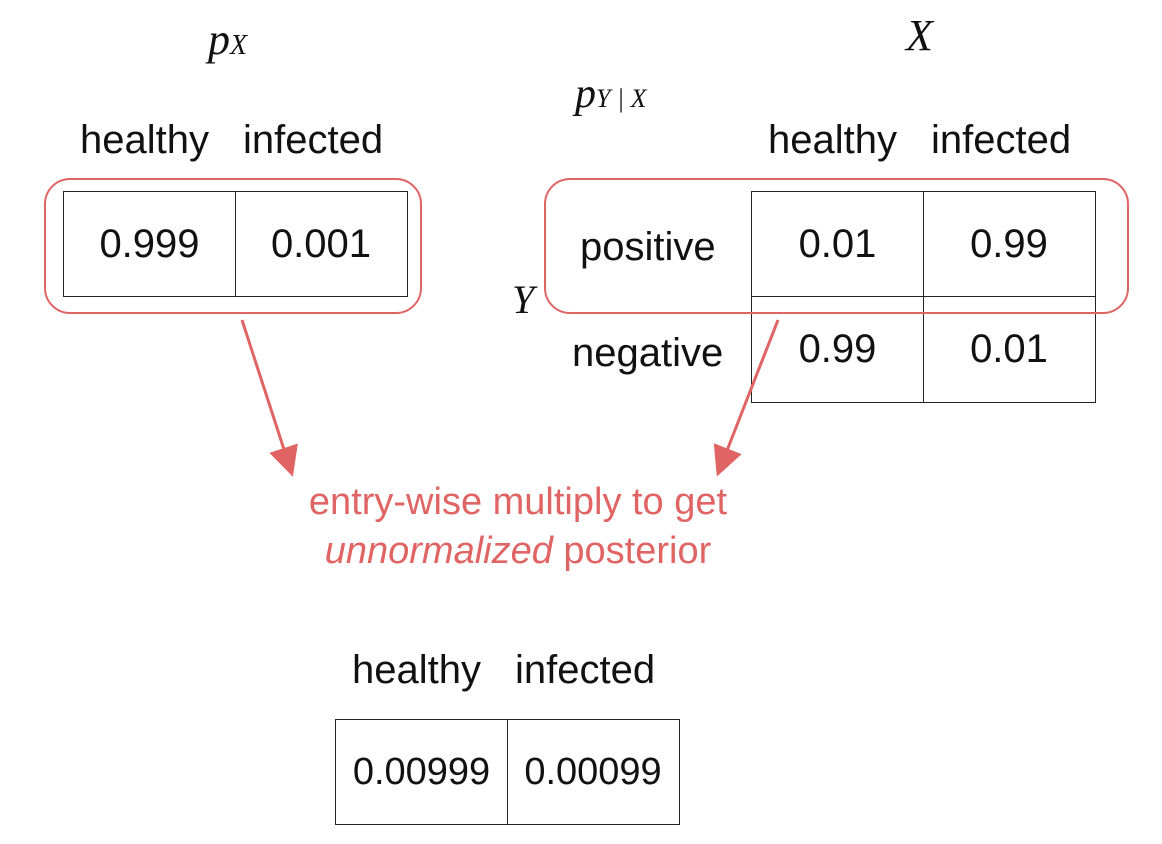 This screenshot has width=1162, height=844. What do you see at coordinates (523, 299) in the screenshot?
I see `likelihood-row-var: Y` at bounding box center [523, 299].